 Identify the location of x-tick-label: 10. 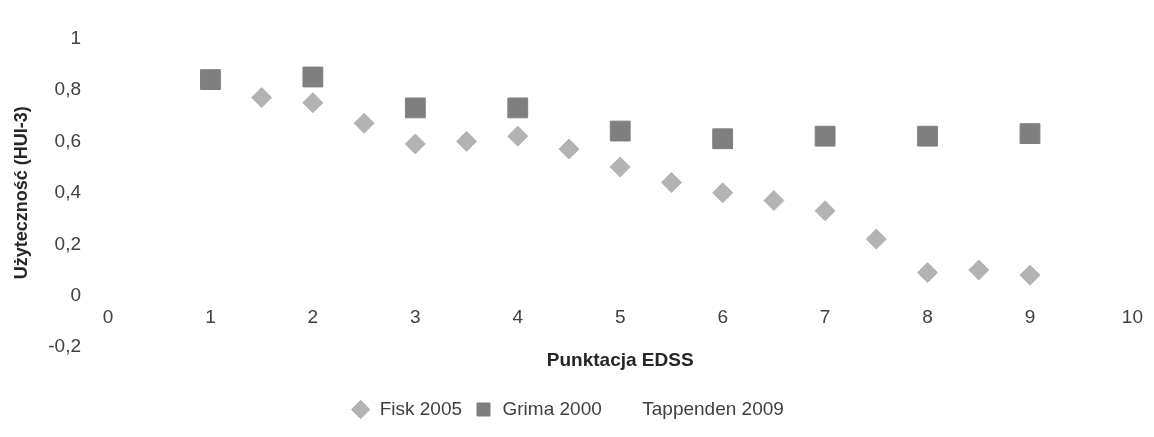
(1132, 317).